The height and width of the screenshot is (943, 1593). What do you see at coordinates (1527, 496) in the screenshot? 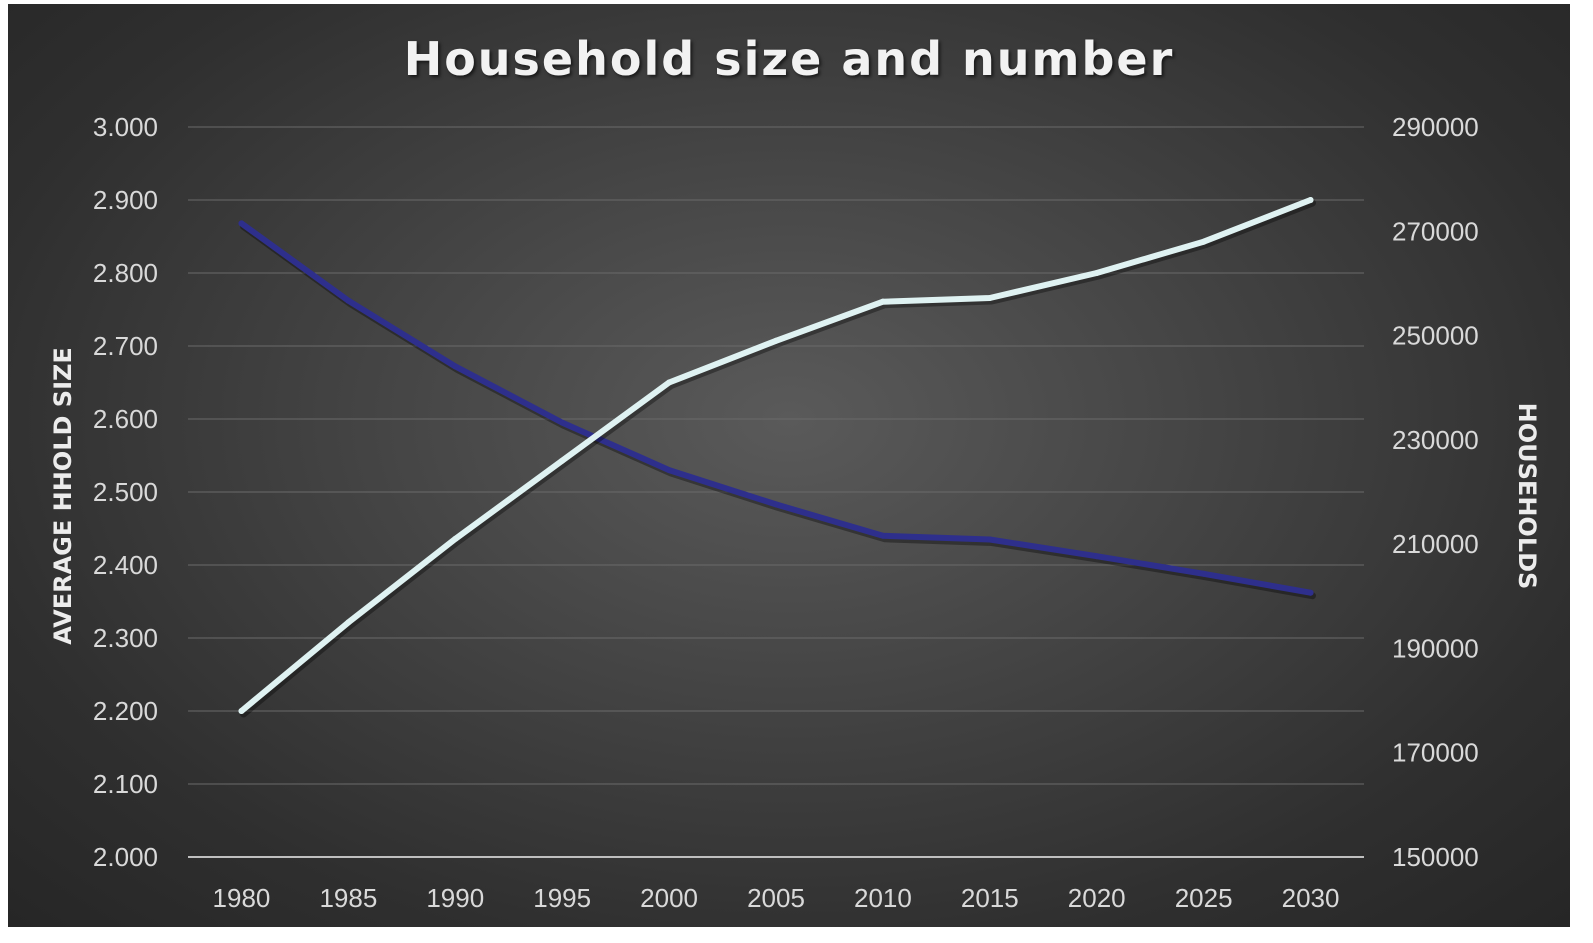
I see `right-axis-label: HOUSEHOLDS` at bounding box center [1527, 496].